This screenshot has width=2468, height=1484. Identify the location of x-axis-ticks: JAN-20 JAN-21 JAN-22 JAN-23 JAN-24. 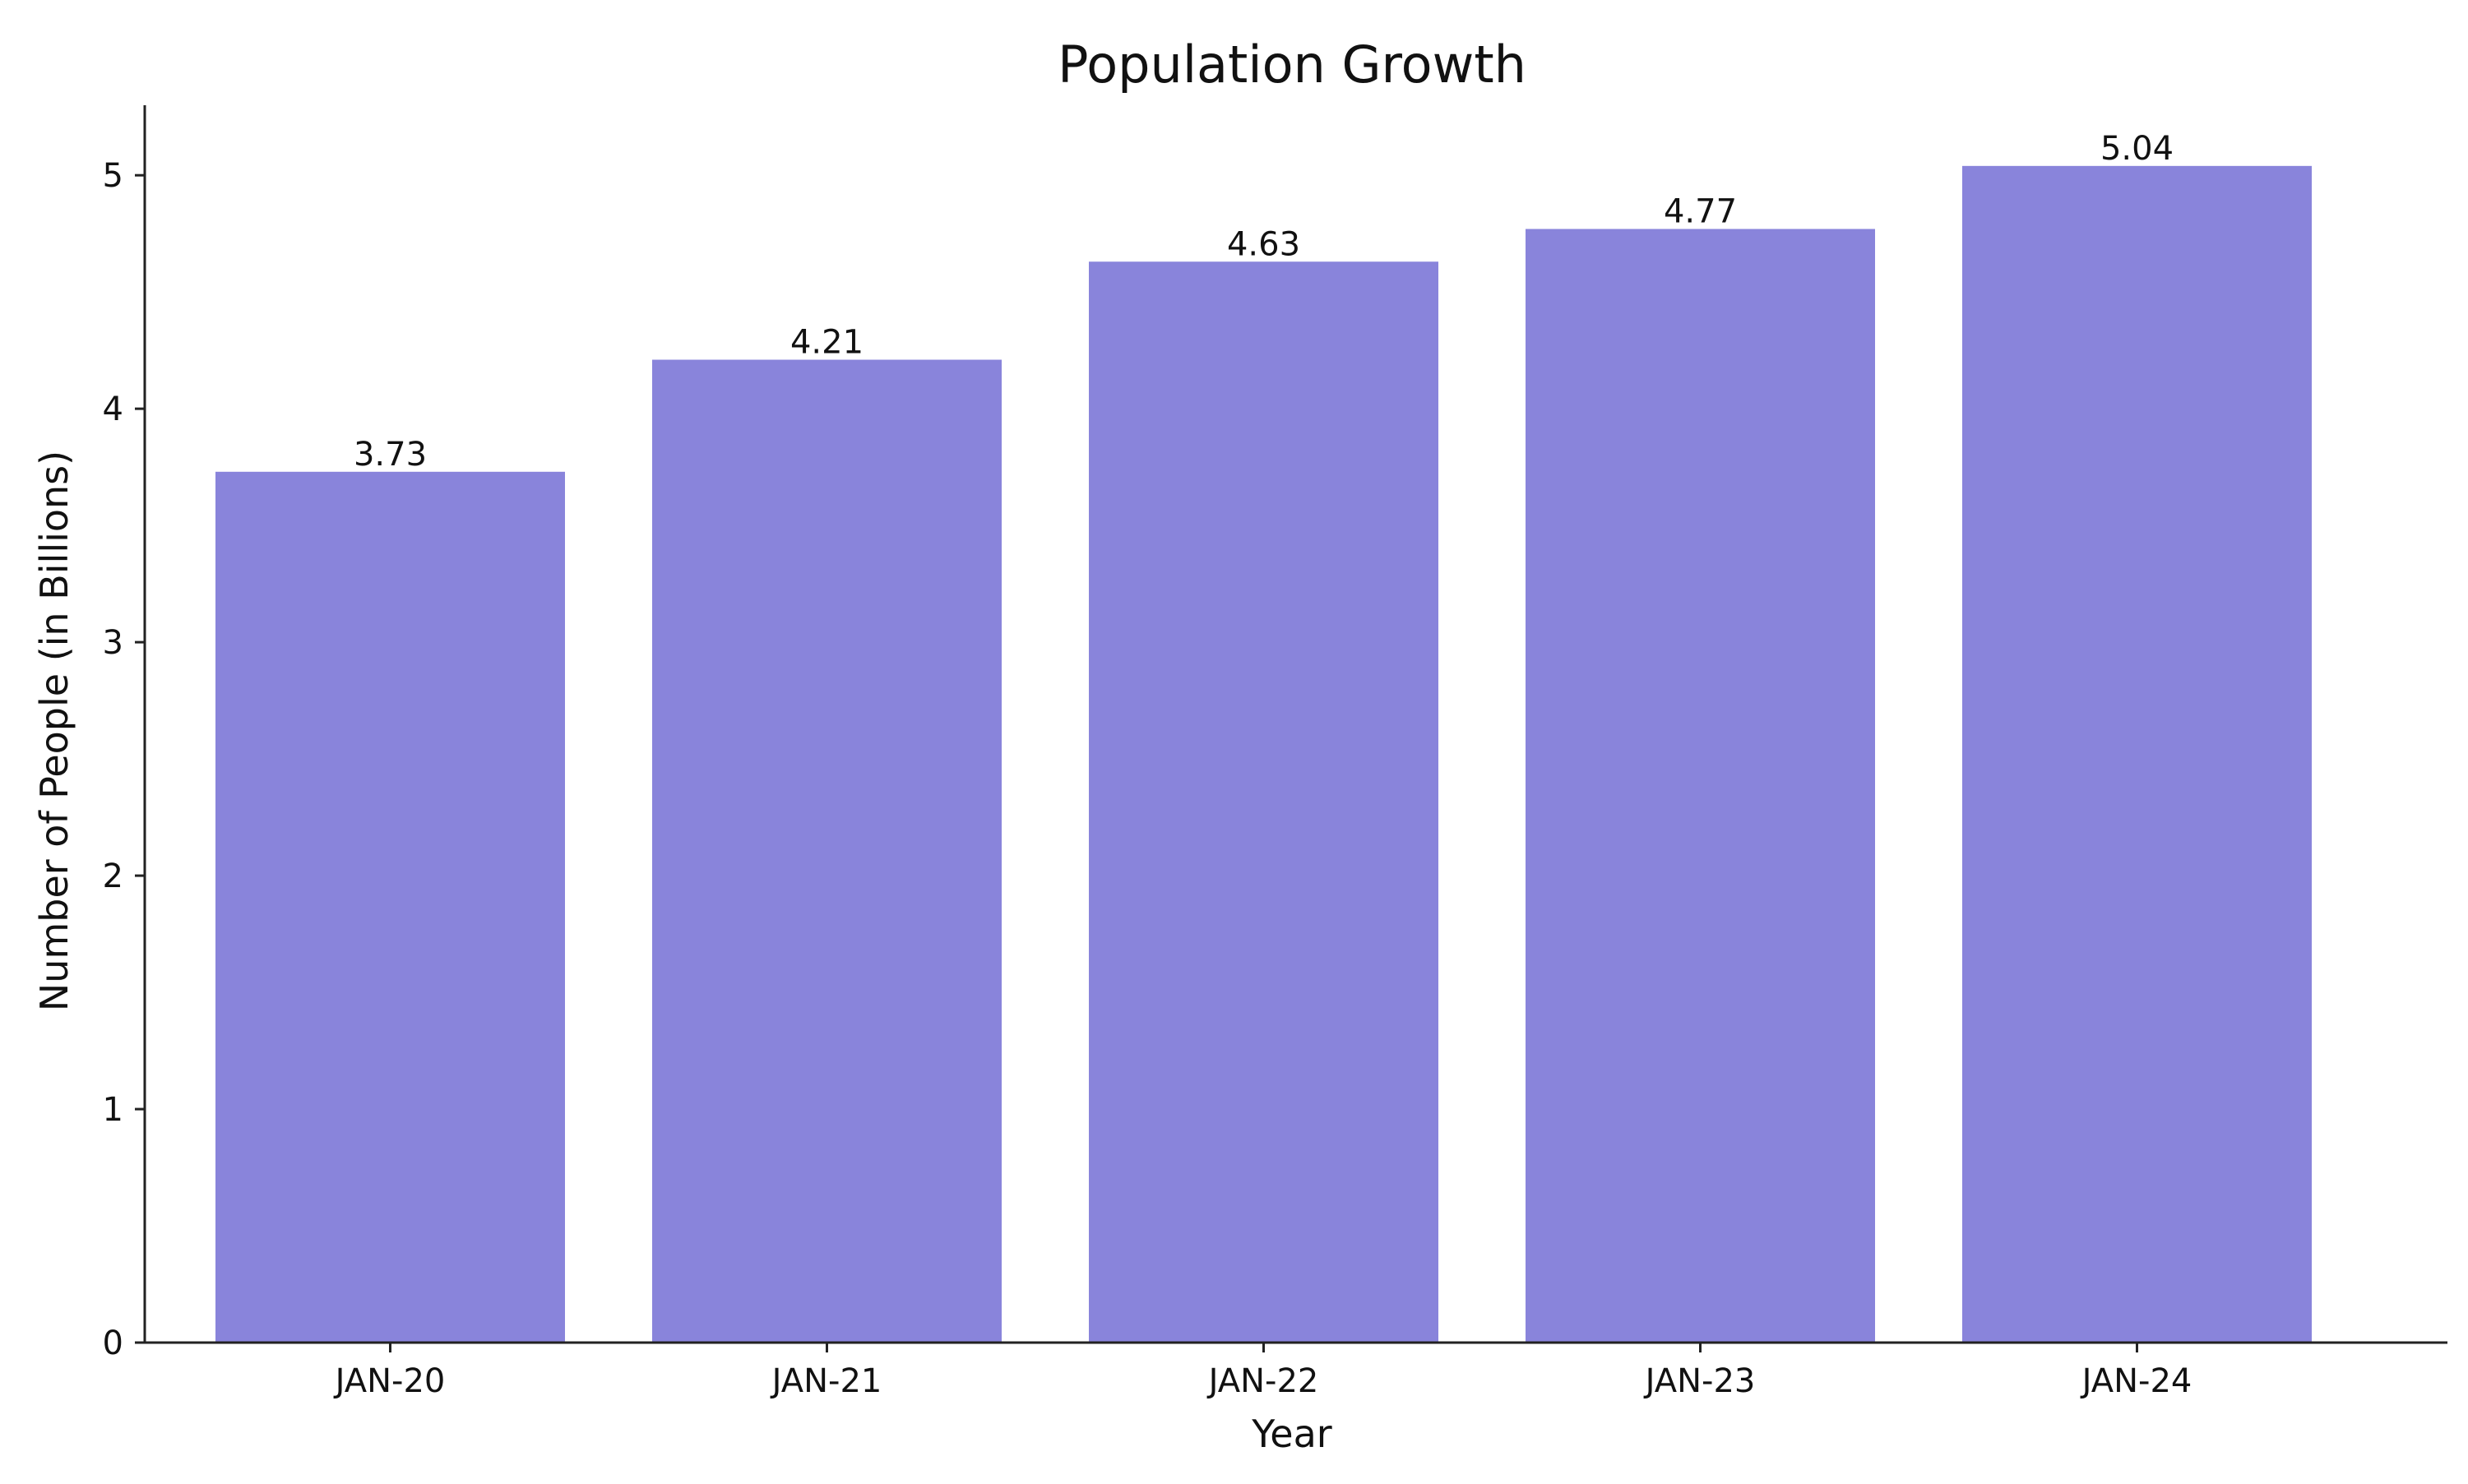
(1262, 1371).